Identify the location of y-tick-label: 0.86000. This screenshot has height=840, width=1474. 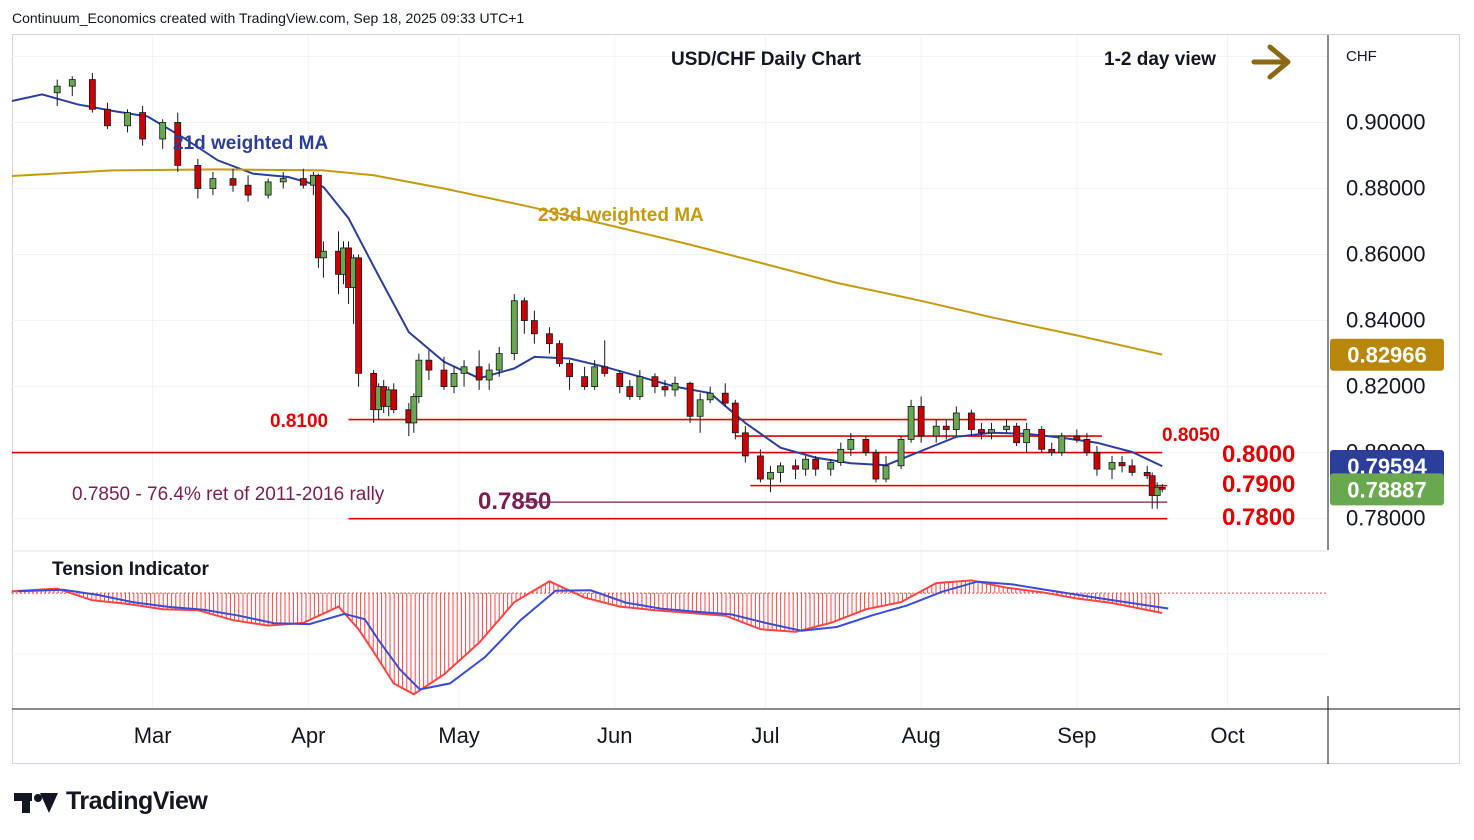
(1386, 254).